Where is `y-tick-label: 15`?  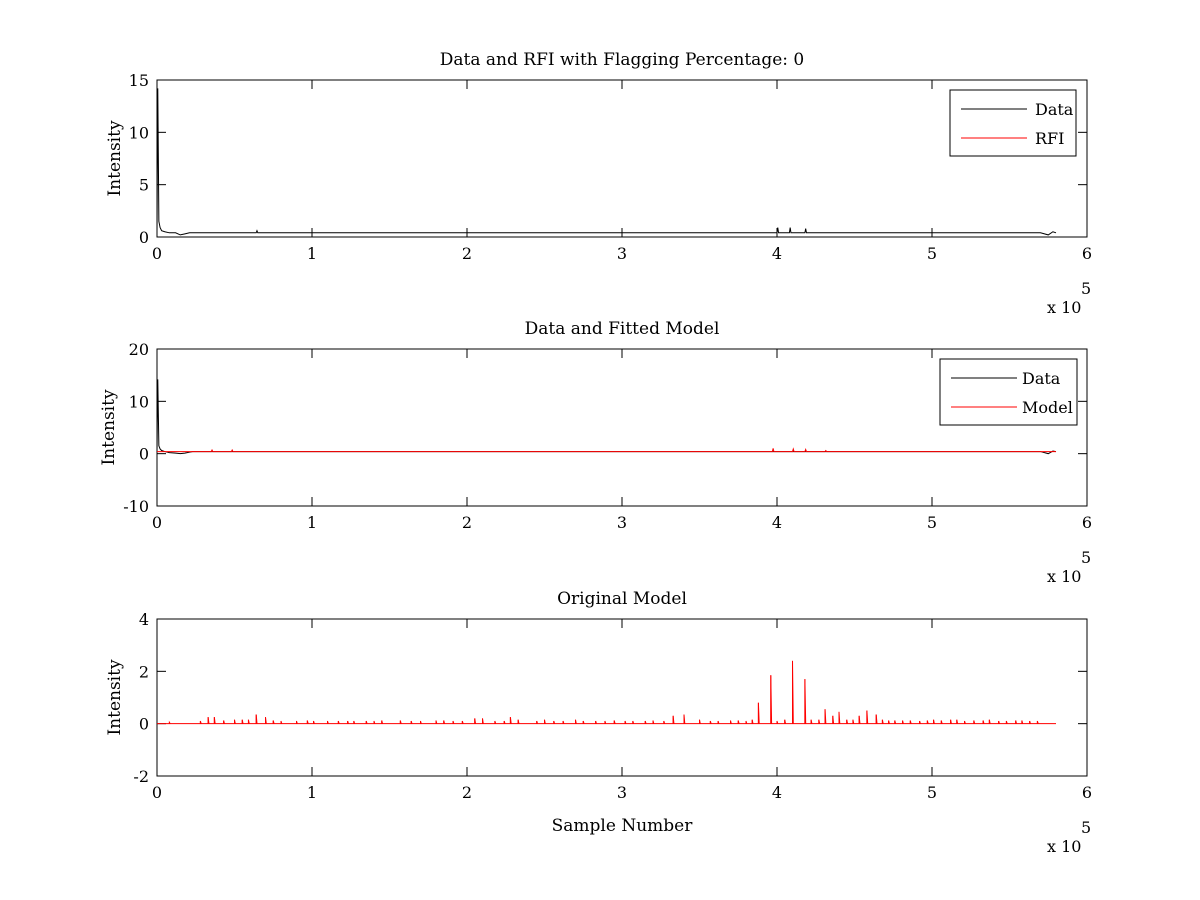 y-tick-label: 15 is located at coordinates (139, 80).